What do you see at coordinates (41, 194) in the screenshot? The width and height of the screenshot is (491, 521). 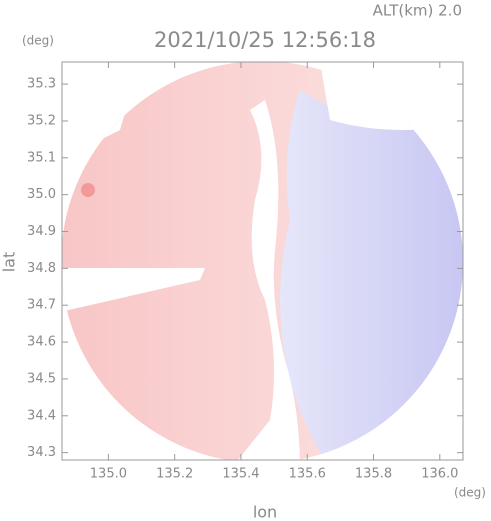 I see `y-tick-label: 35.0` at bounding box center [41, 194].